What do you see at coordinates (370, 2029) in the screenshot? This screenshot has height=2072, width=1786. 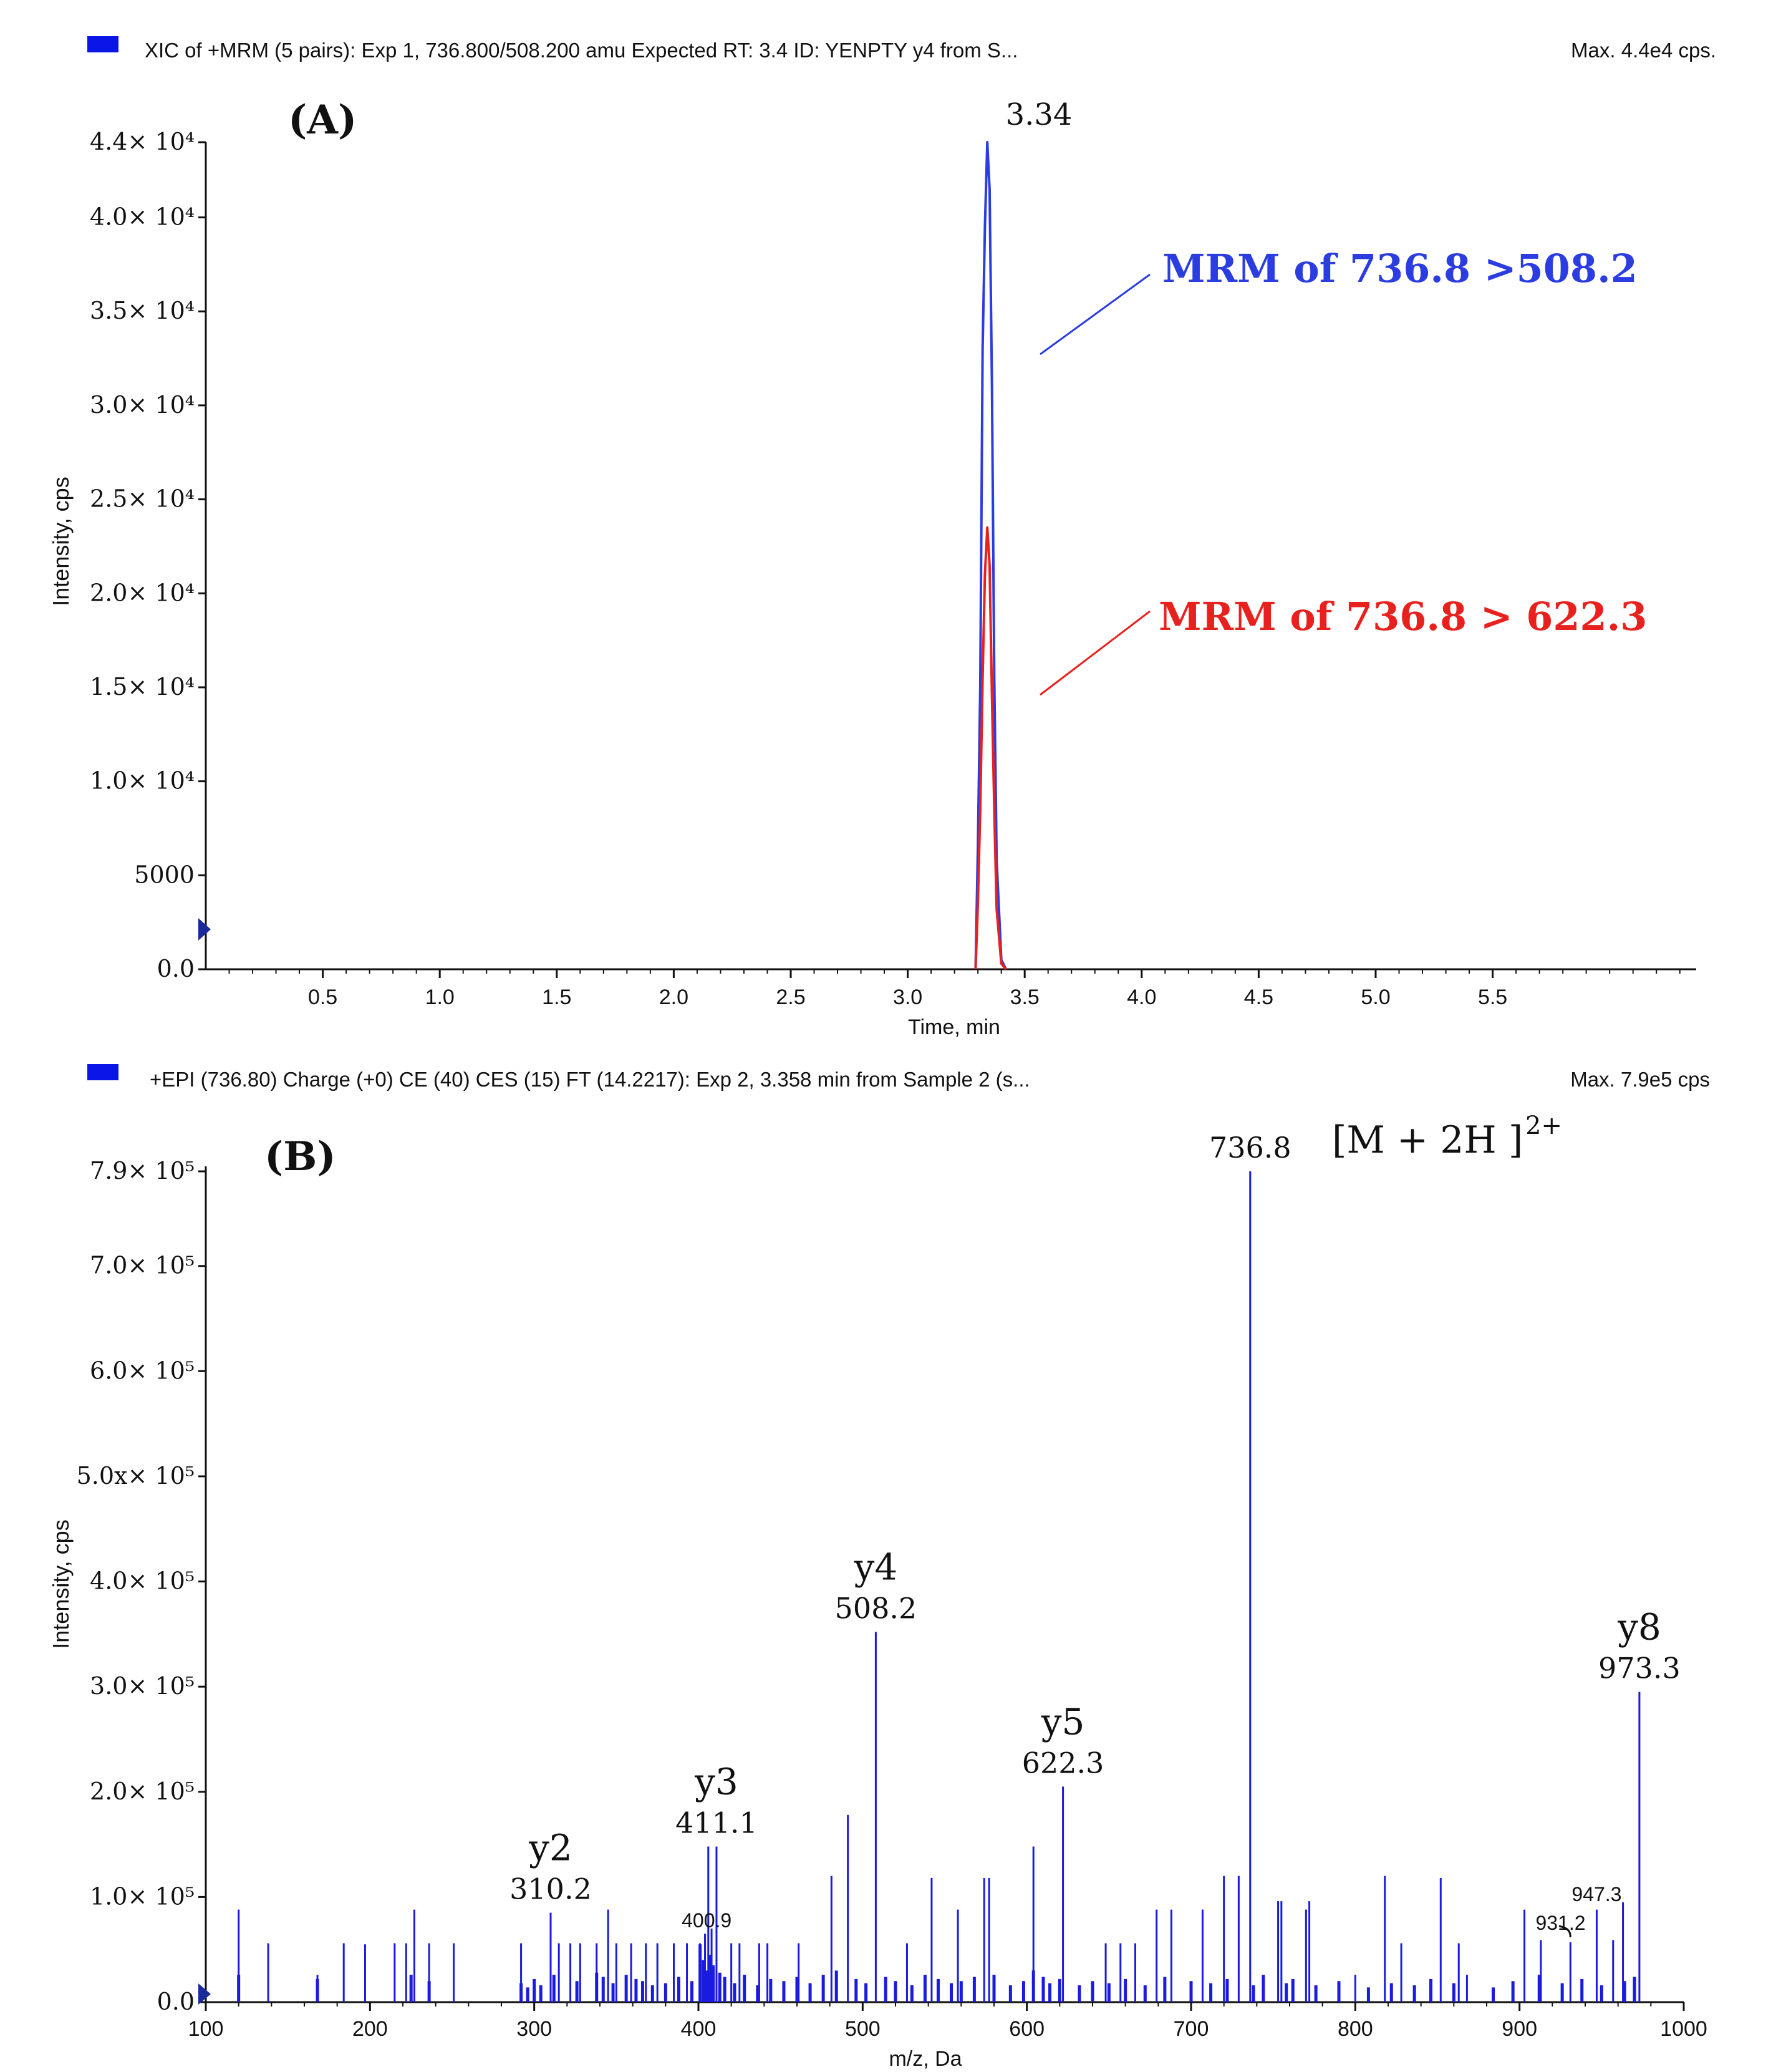 I see `x-tick-label-b-200: 200` at bounding box center [370, 2029].